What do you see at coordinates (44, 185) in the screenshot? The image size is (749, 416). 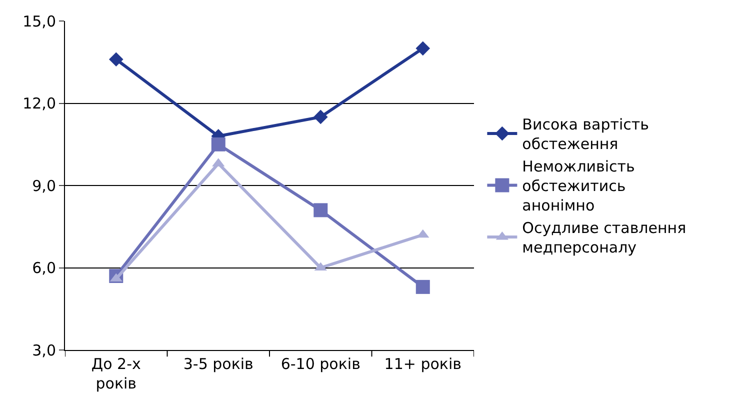 I see `y-tick-label: 9,0` at bounding box center [44, 185].